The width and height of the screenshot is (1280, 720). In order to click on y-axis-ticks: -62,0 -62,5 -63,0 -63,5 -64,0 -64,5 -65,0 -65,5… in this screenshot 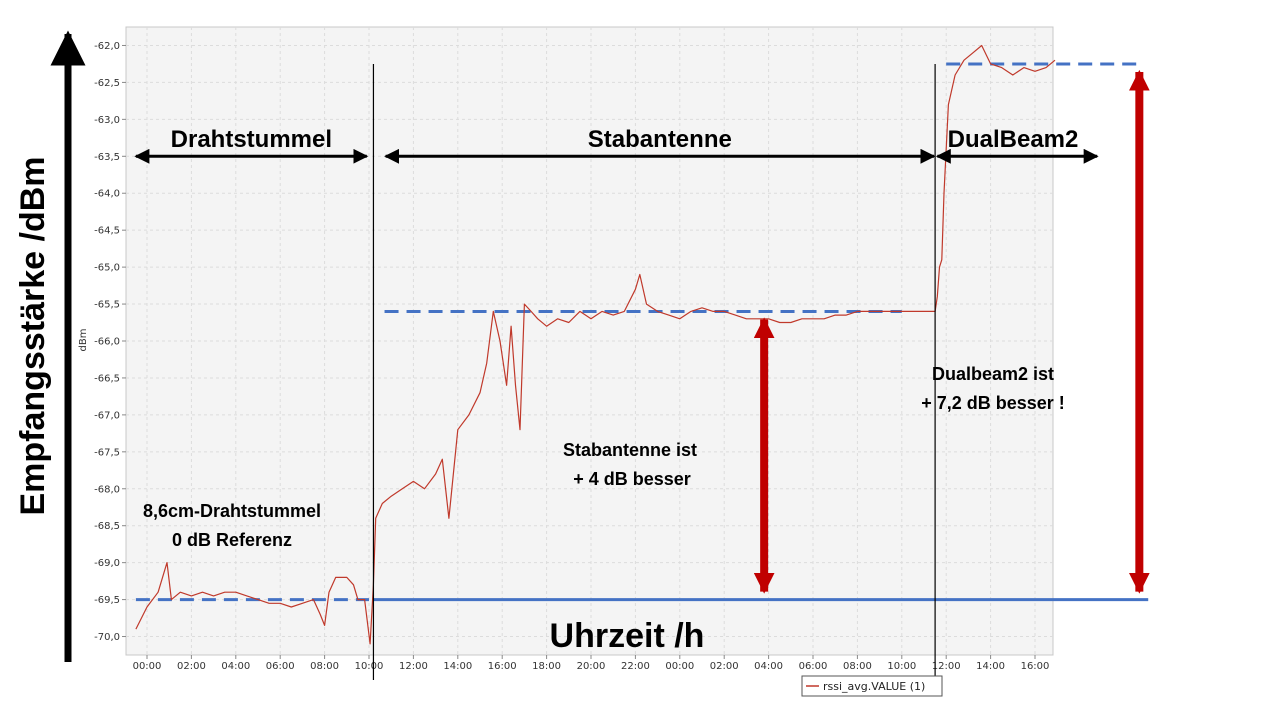, I will do `click(110, 342)`.